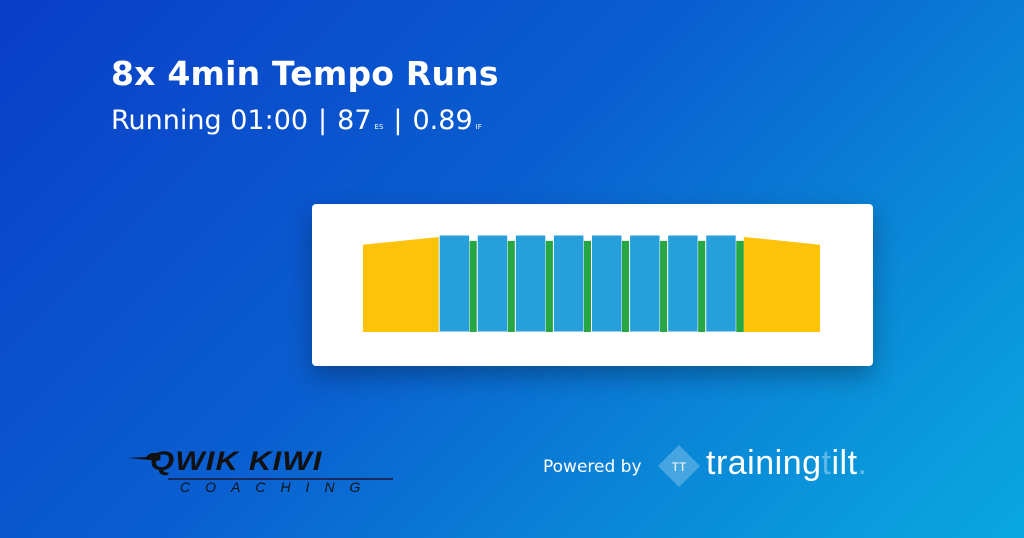 The image size is (1024, 538). What do you see at coordinates (144, 456) in the screenshot?
I see `kiwi-bird-icon` at bounding box center [144, 456].